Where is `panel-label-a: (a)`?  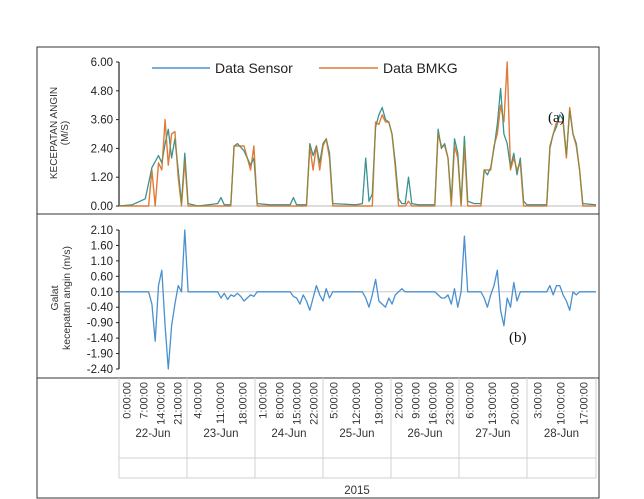 panel-label-a: (a) is located at coordinates (556, 118).